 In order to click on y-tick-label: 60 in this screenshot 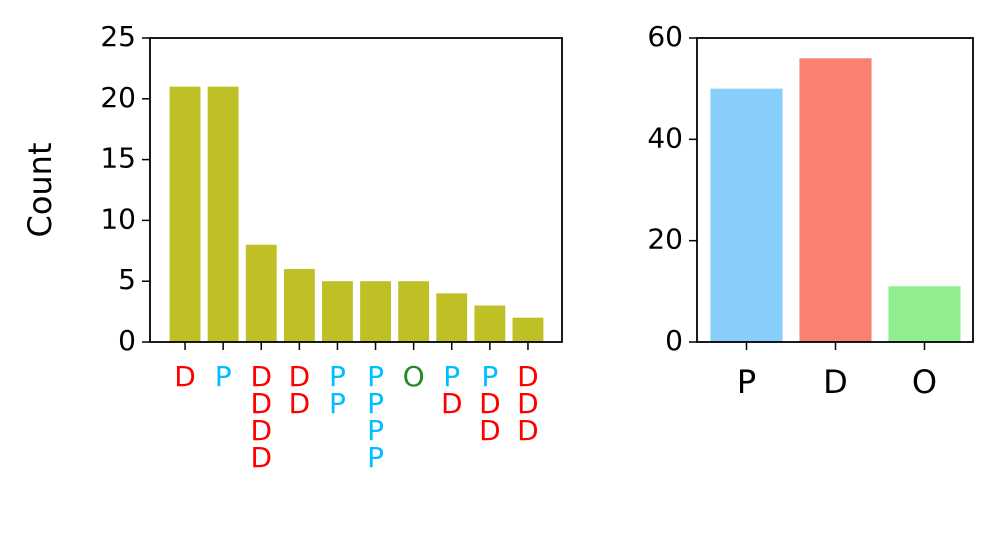, I will do `click(665, 36)`.